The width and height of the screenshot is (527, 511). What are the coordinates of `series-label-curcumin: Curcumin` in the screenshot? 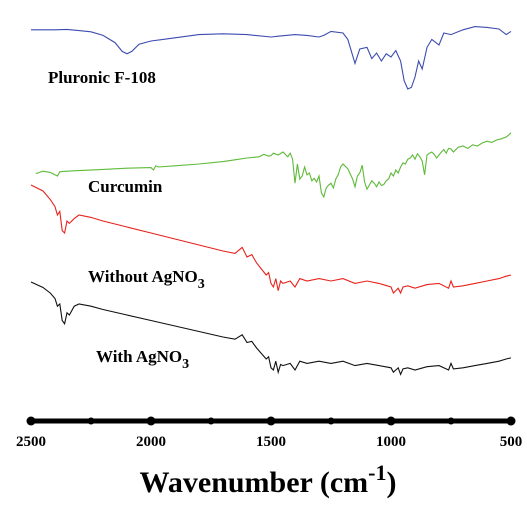 It's located at (125, 186).